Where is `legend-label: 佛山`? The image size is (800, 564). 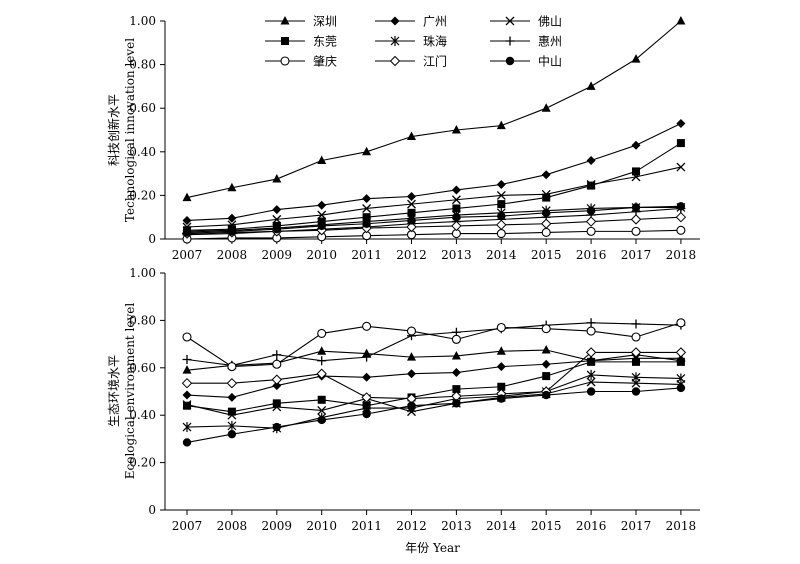
legend-label: 佛山 is located at coordinates (550, 22).